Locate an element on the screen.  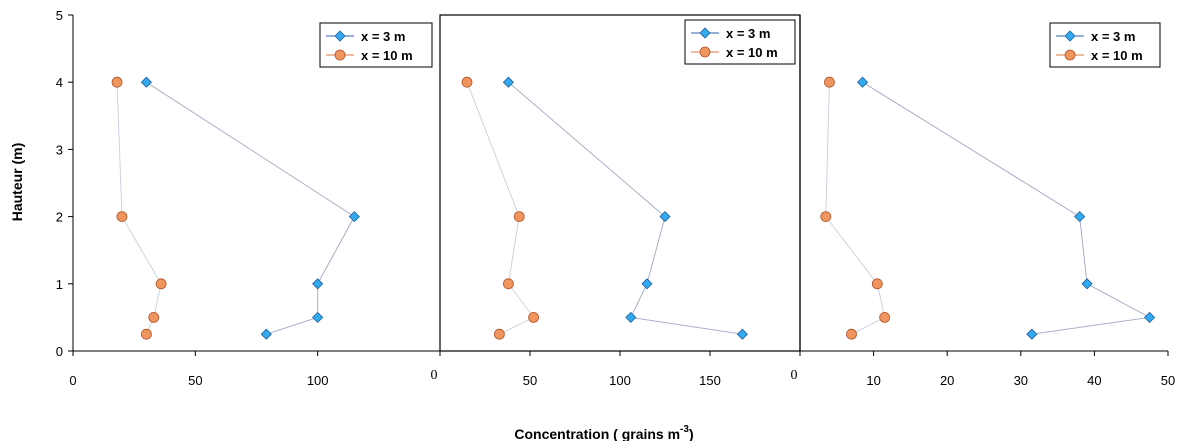
x-tick-label: 40 is located at coordinates (1094, 380).